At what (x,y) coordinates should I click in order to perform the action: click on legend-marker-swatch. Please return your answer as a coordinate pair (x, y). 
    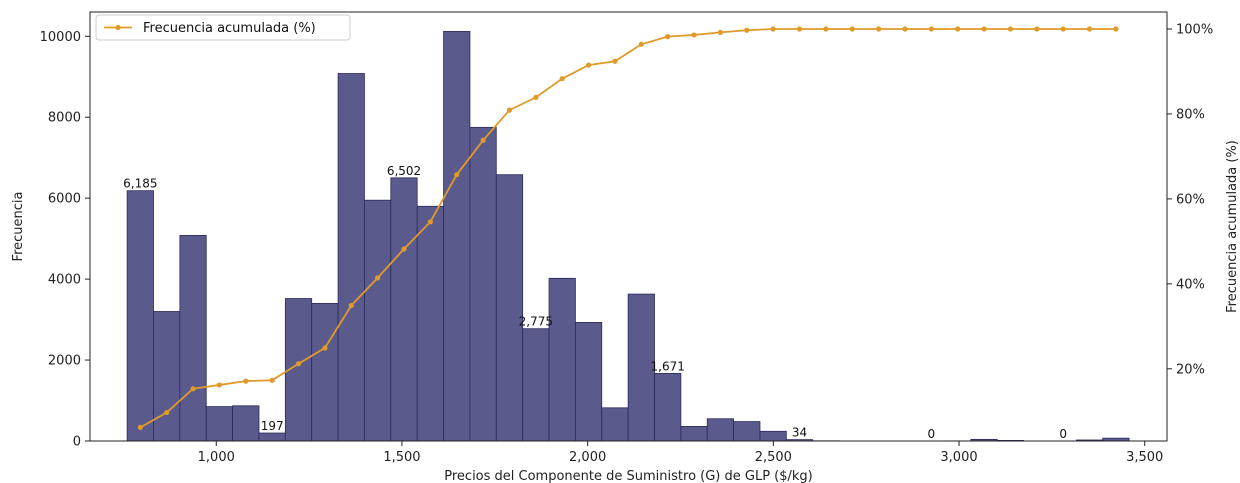
    Looking at the image, I should click on (118, 27).